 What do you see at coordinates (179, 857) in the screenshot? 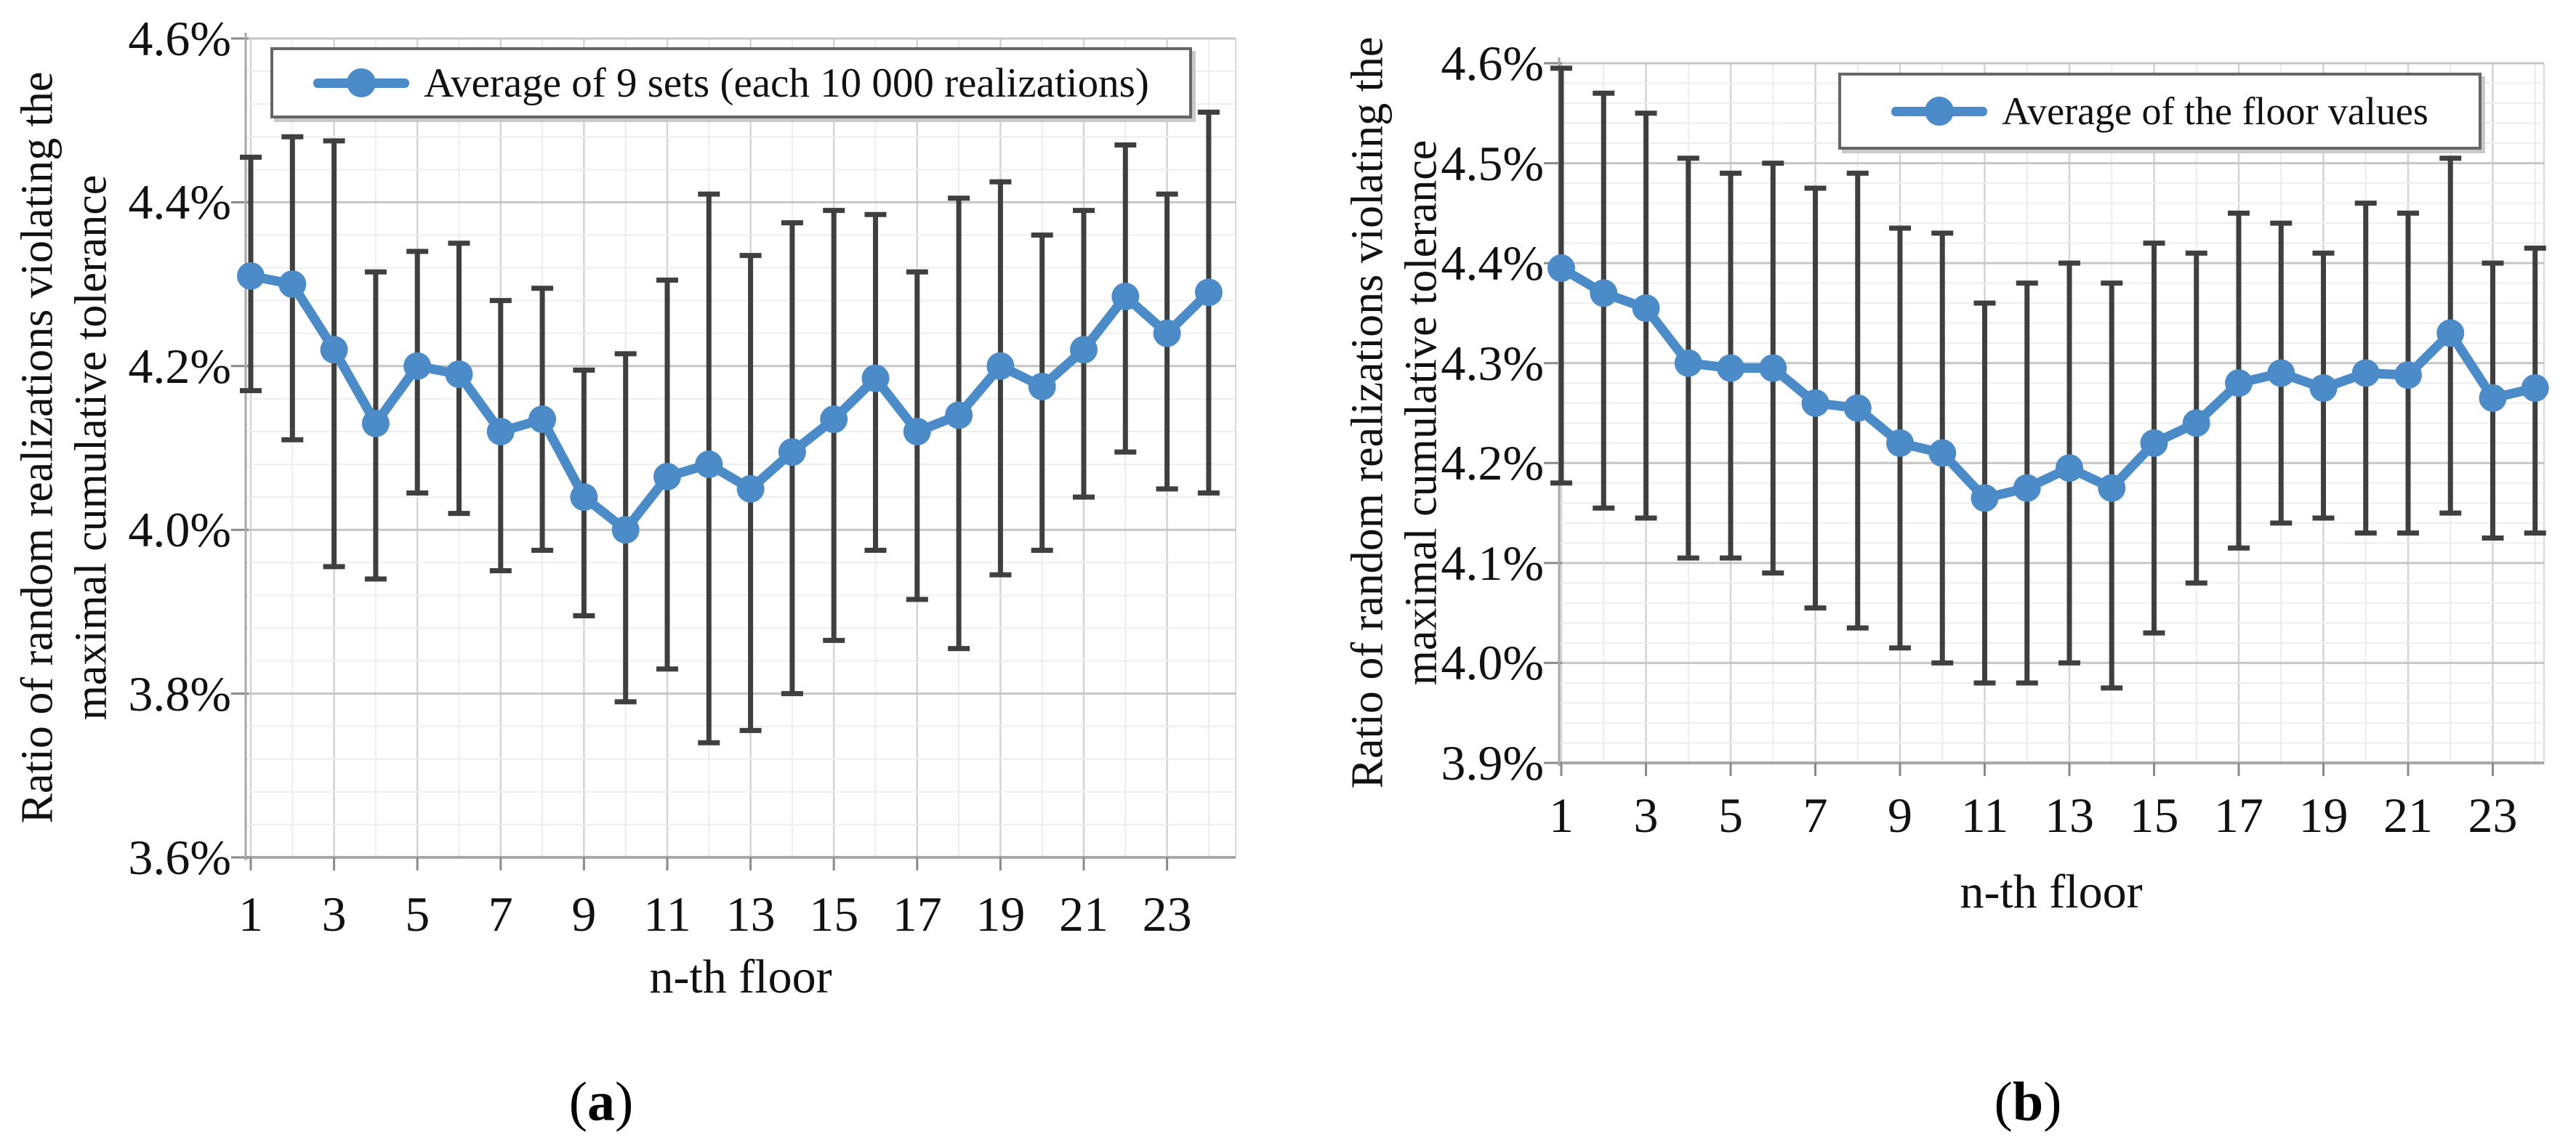
I see `y-tick-label: 3.6%` at bounding box center [179, 857].